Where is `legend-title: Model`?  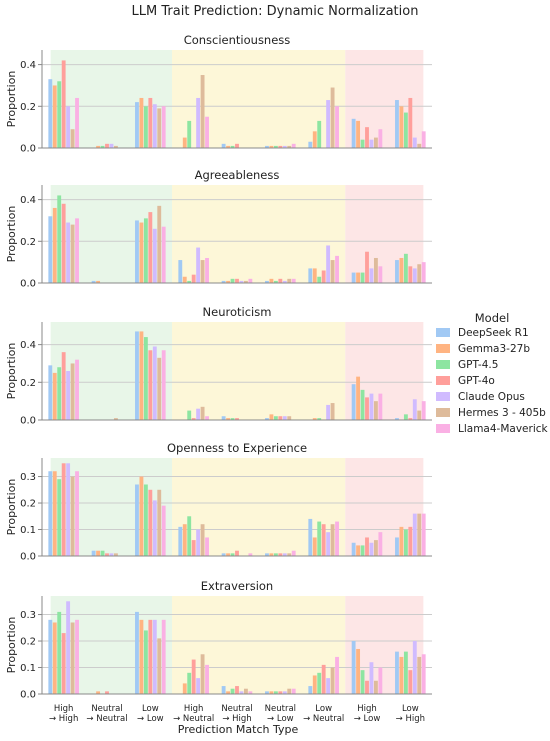
legend-title: Model is located at coordinates (492, 318).